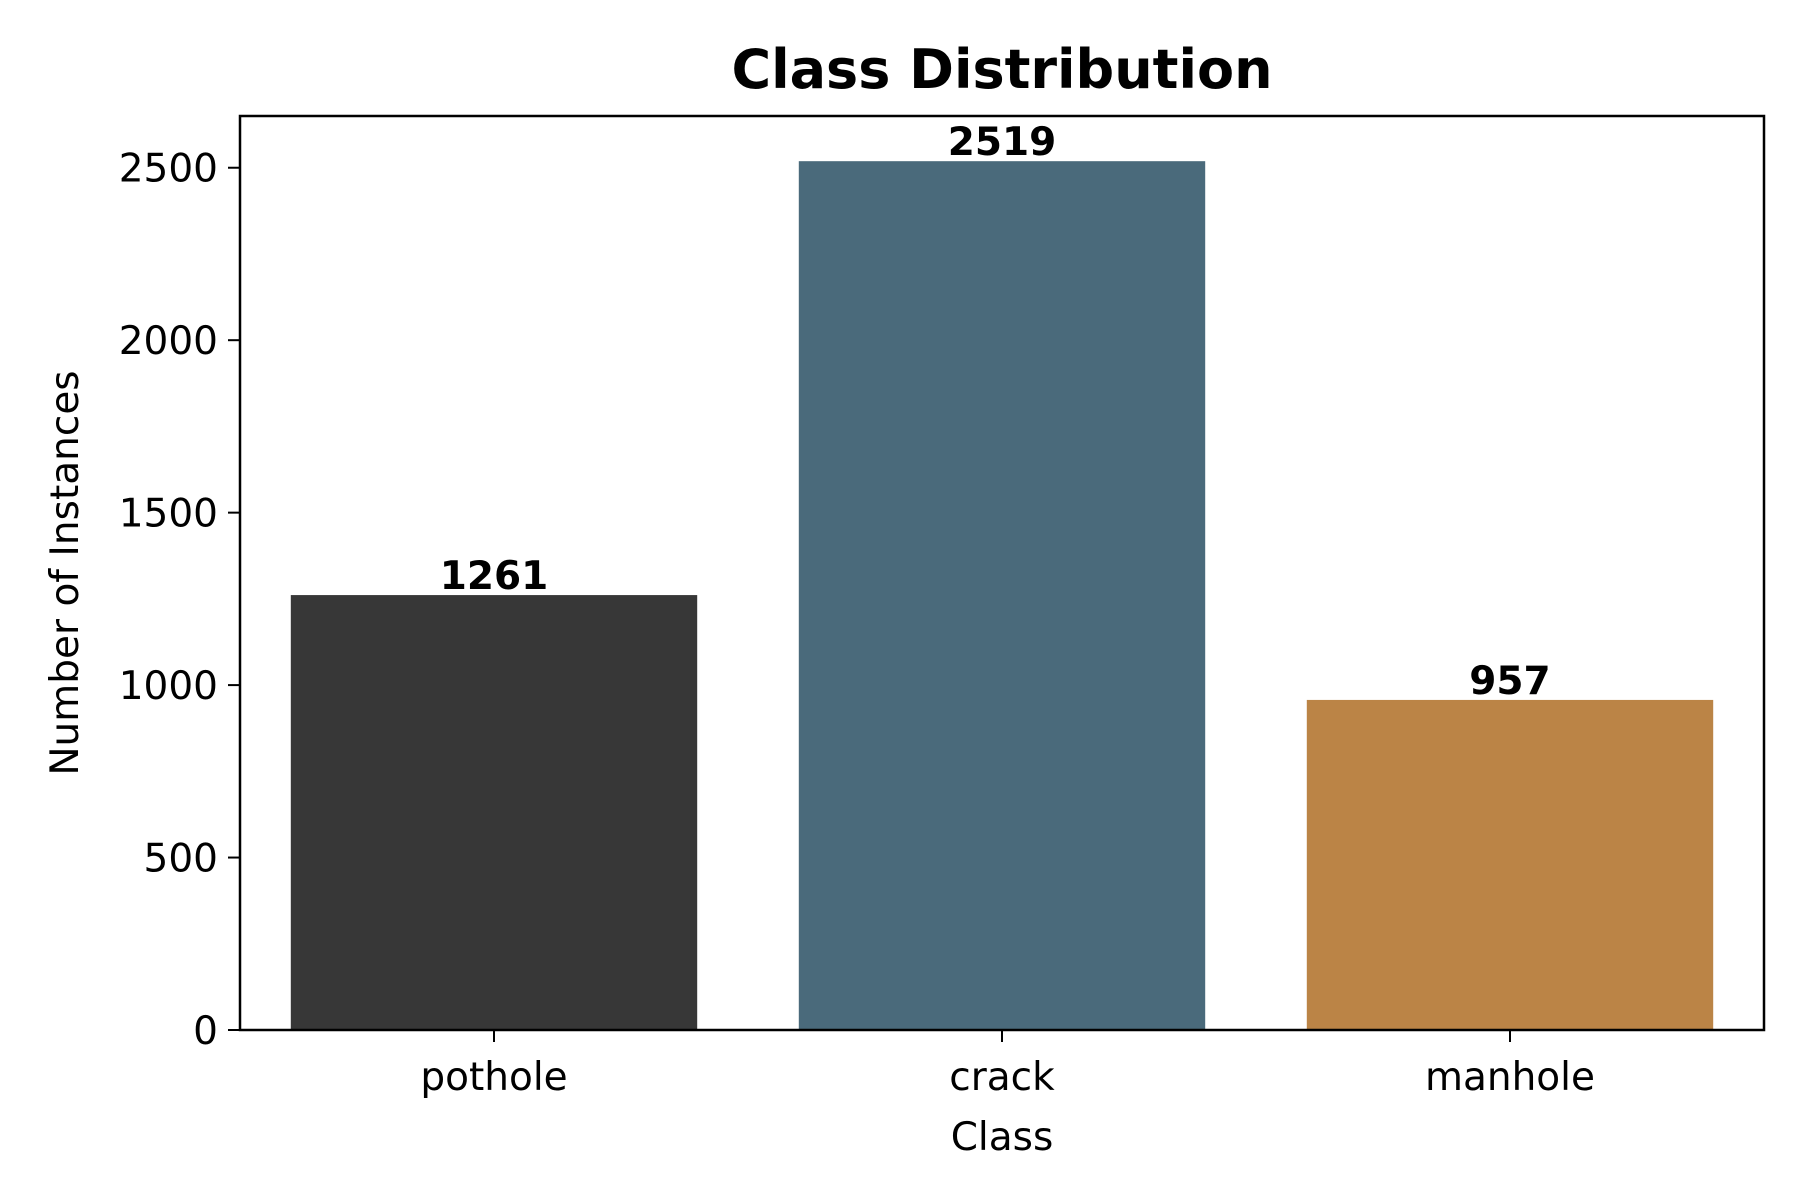 This screenshot has width=1800, height=1200. What do you see at coordinates (1002, 1077) in the screenshot?
I see `x-tick-label-crack: crack` at bounding box center [1002, 1077].